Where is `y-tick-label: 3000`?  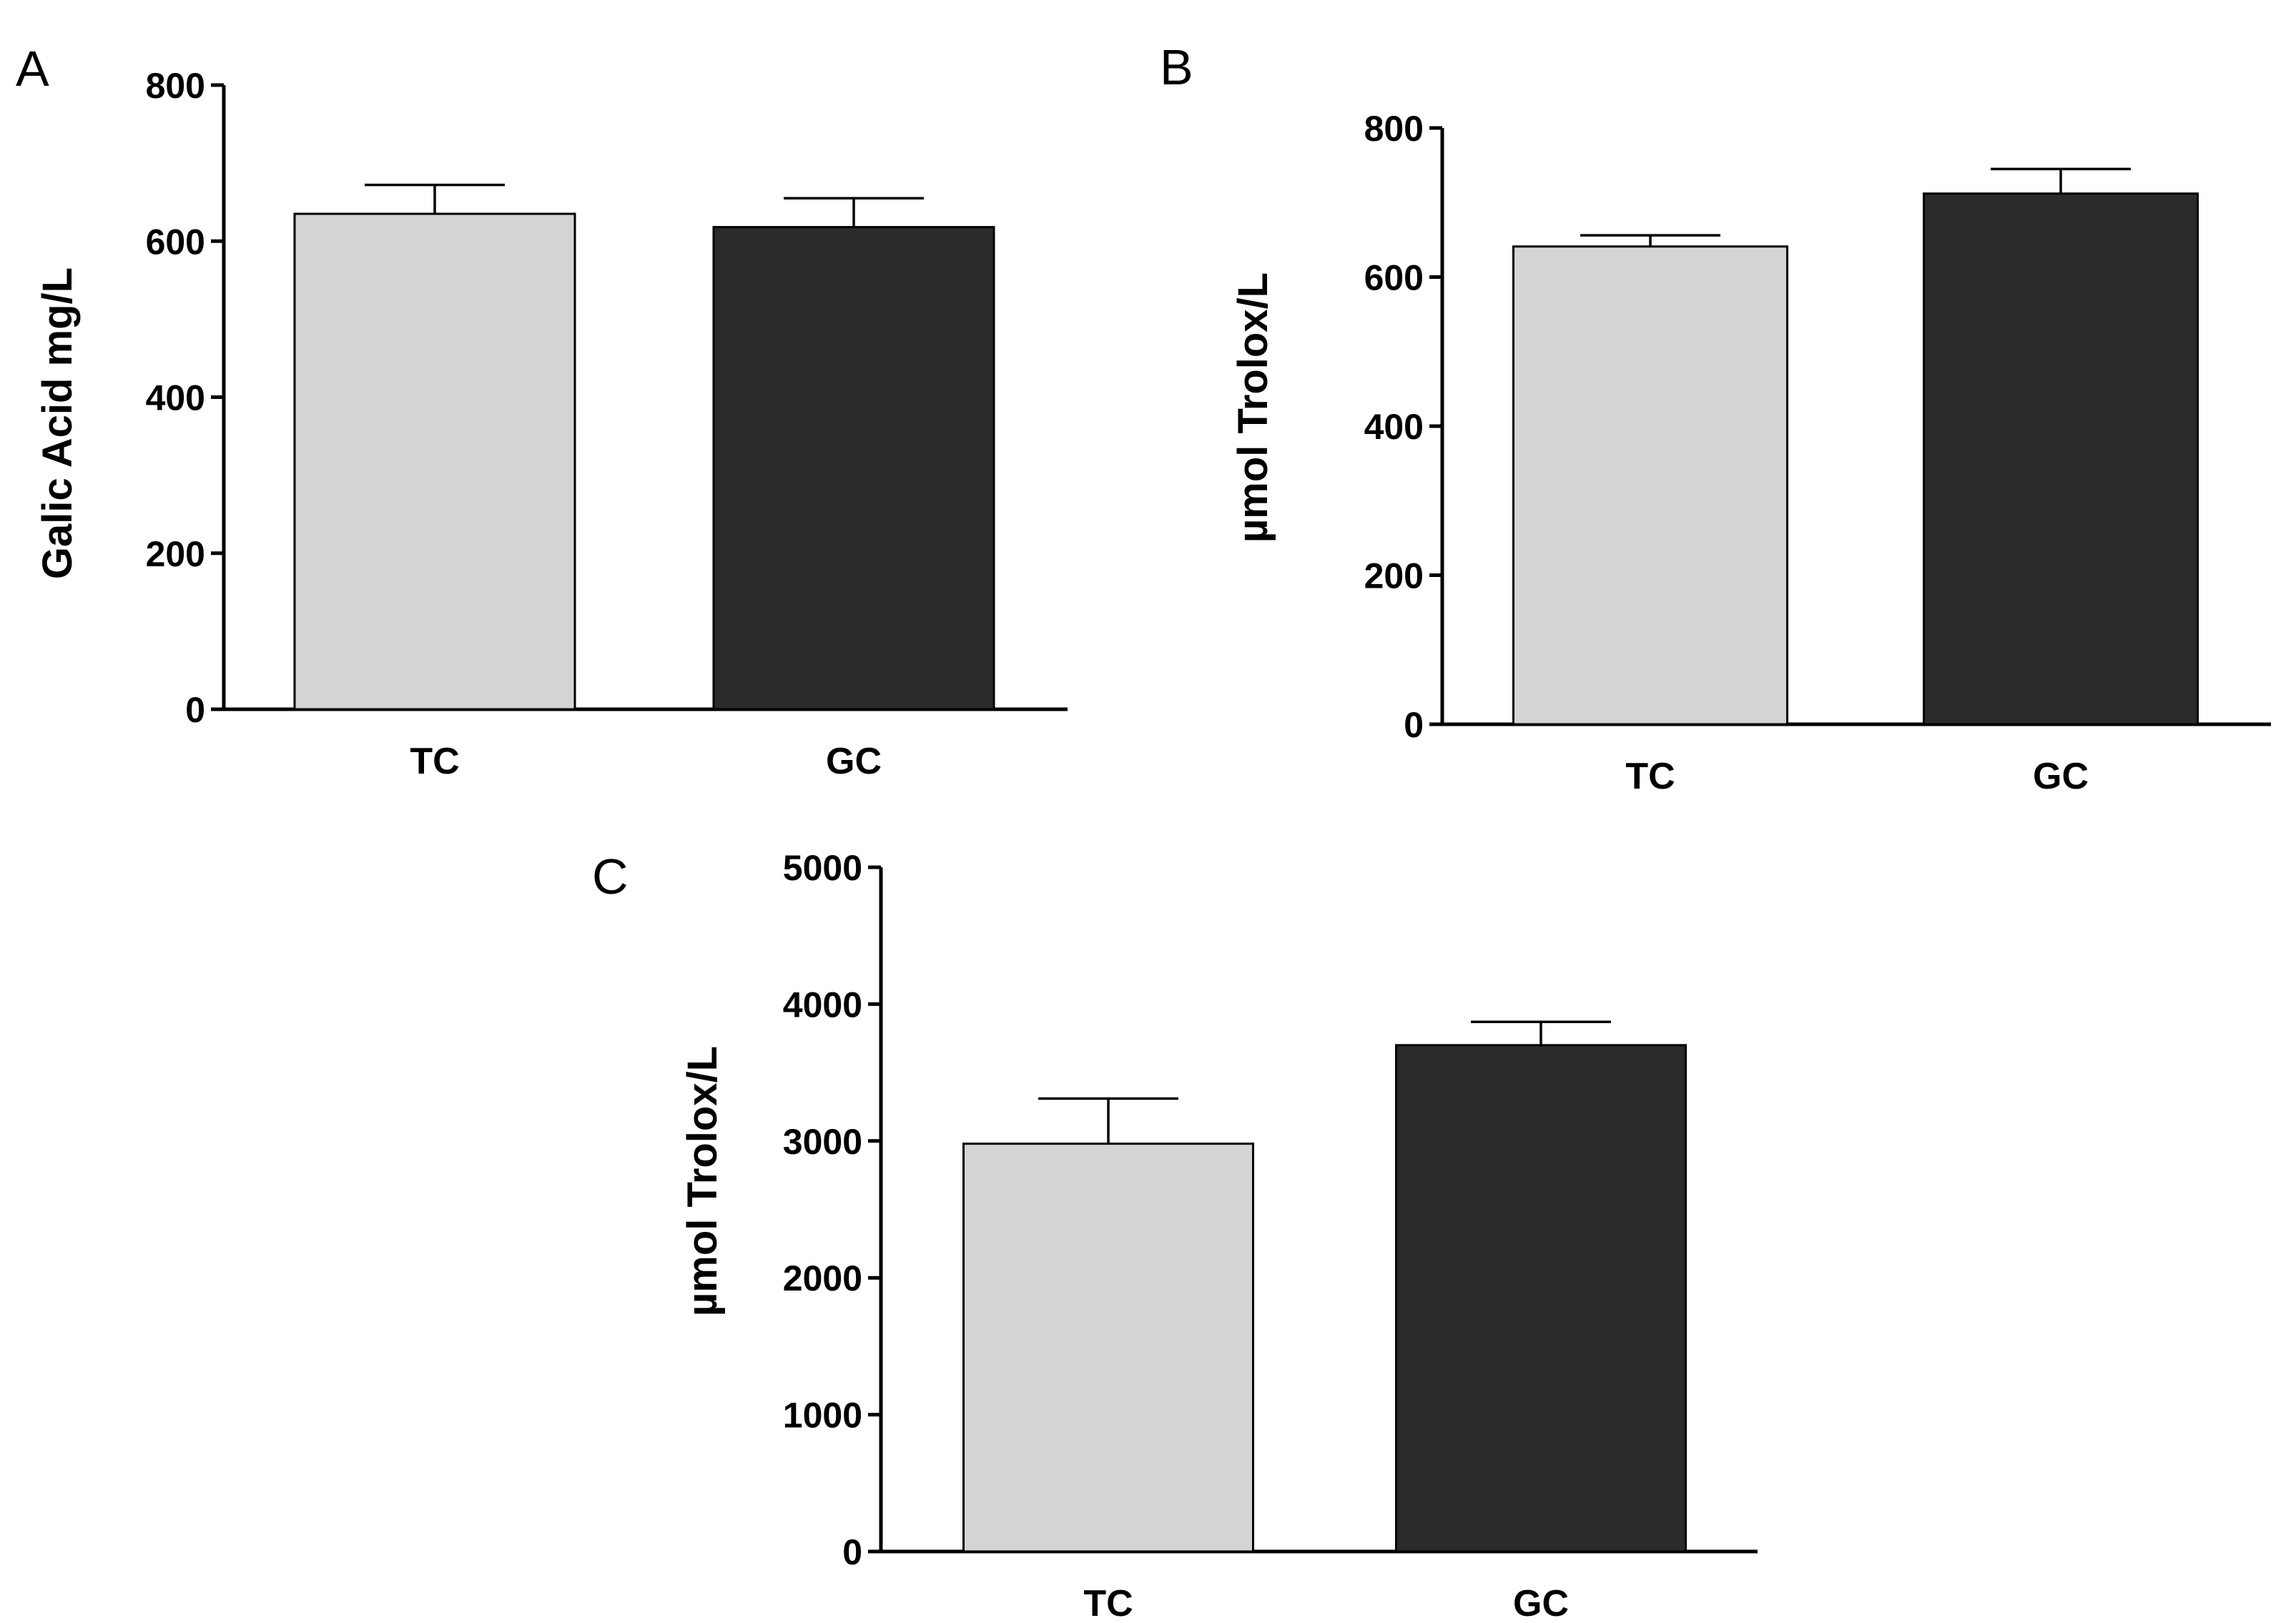
y-tick-label: 3000 is located at coordinates (823, 1142).